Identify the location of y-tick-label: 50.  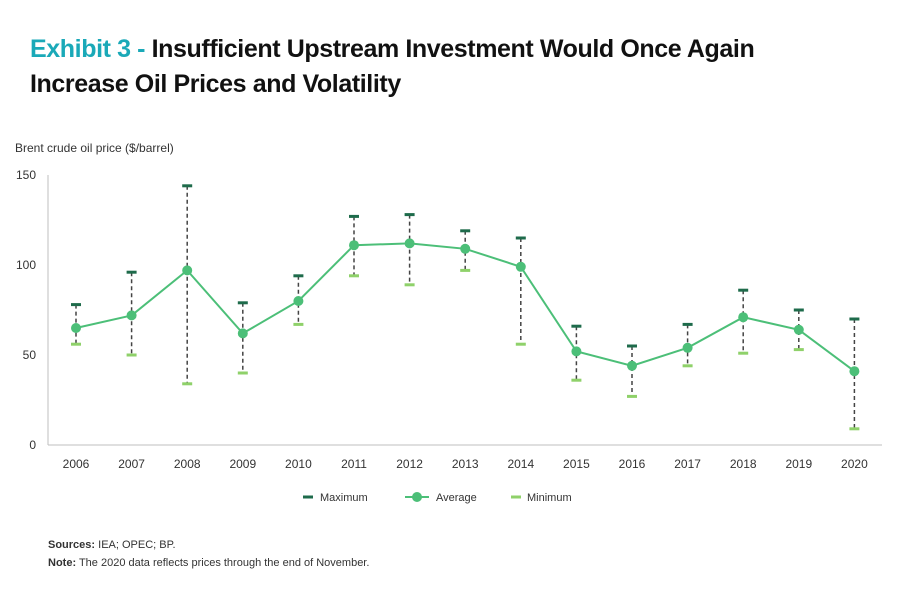
(30, 355).